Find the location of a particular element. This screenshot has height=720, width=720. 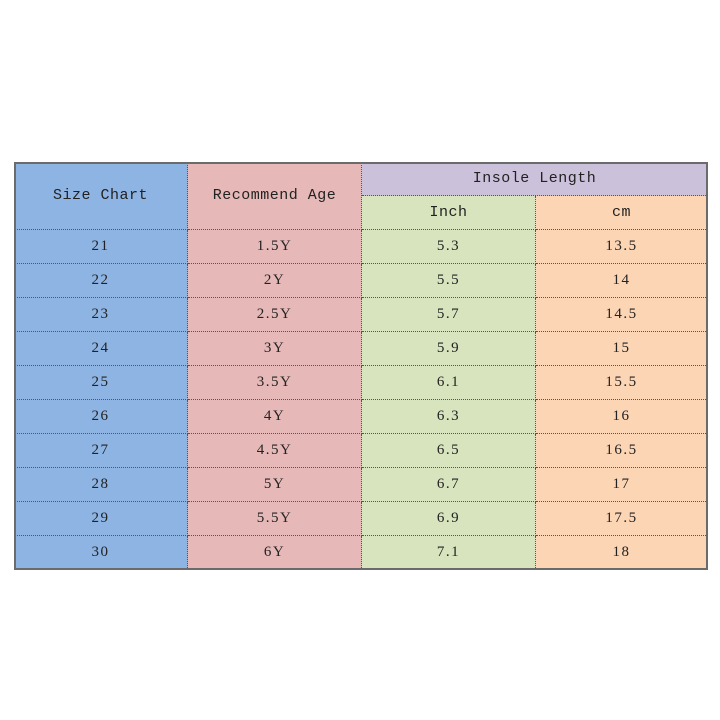

size-cell: 30 is located at coordinates (101, 553).